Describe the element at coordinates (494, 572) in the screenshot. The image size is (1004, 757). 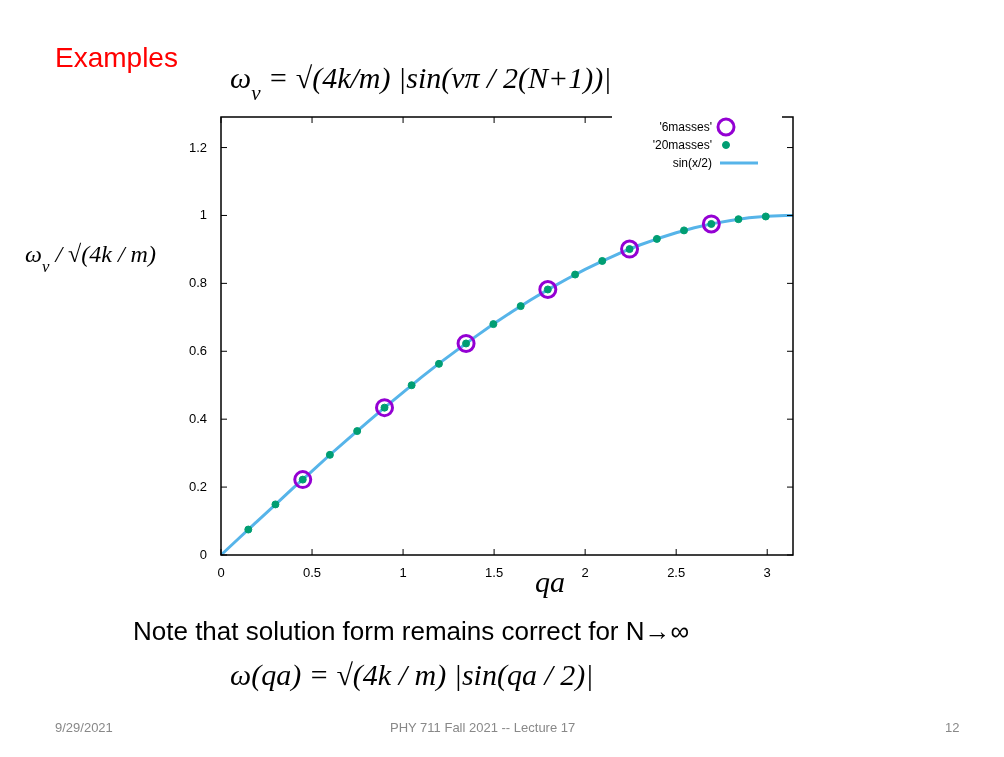
I see `x-tick-label: 1.5` at that location.